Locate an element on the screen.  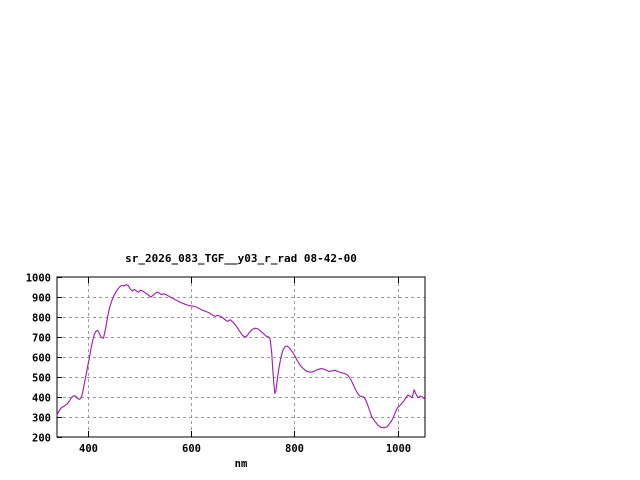
x-axis-label: nm is located at coordinates (241, 464).